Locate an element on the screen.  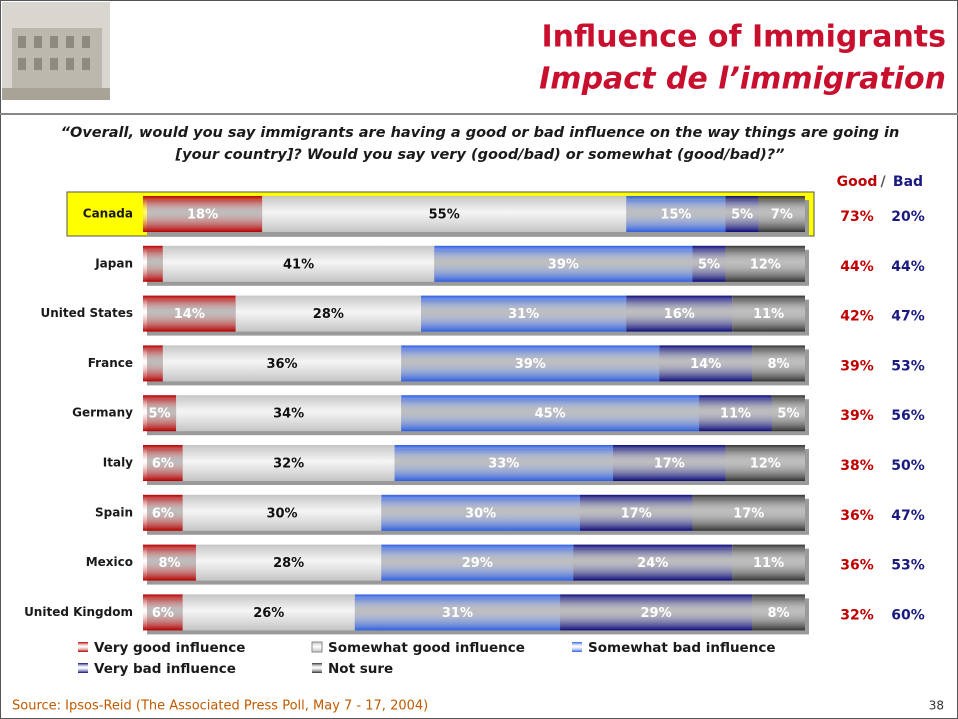
segment-label: 7% is located at coordinates (782, 215).